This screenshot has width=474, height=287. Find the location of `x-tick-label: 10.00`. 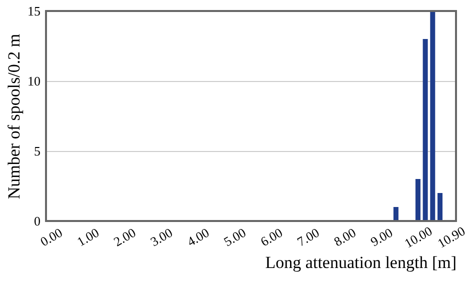

x-tick-label: 10.00 is located at coordinates (418, 237).